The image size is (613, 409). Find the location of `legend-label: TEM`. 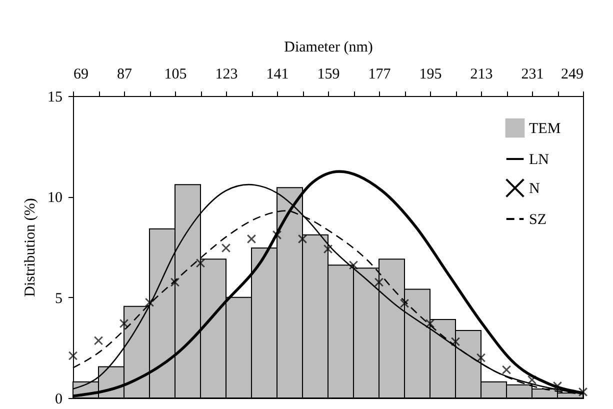

legend-label: TEM is located at coordinates (545, 129).